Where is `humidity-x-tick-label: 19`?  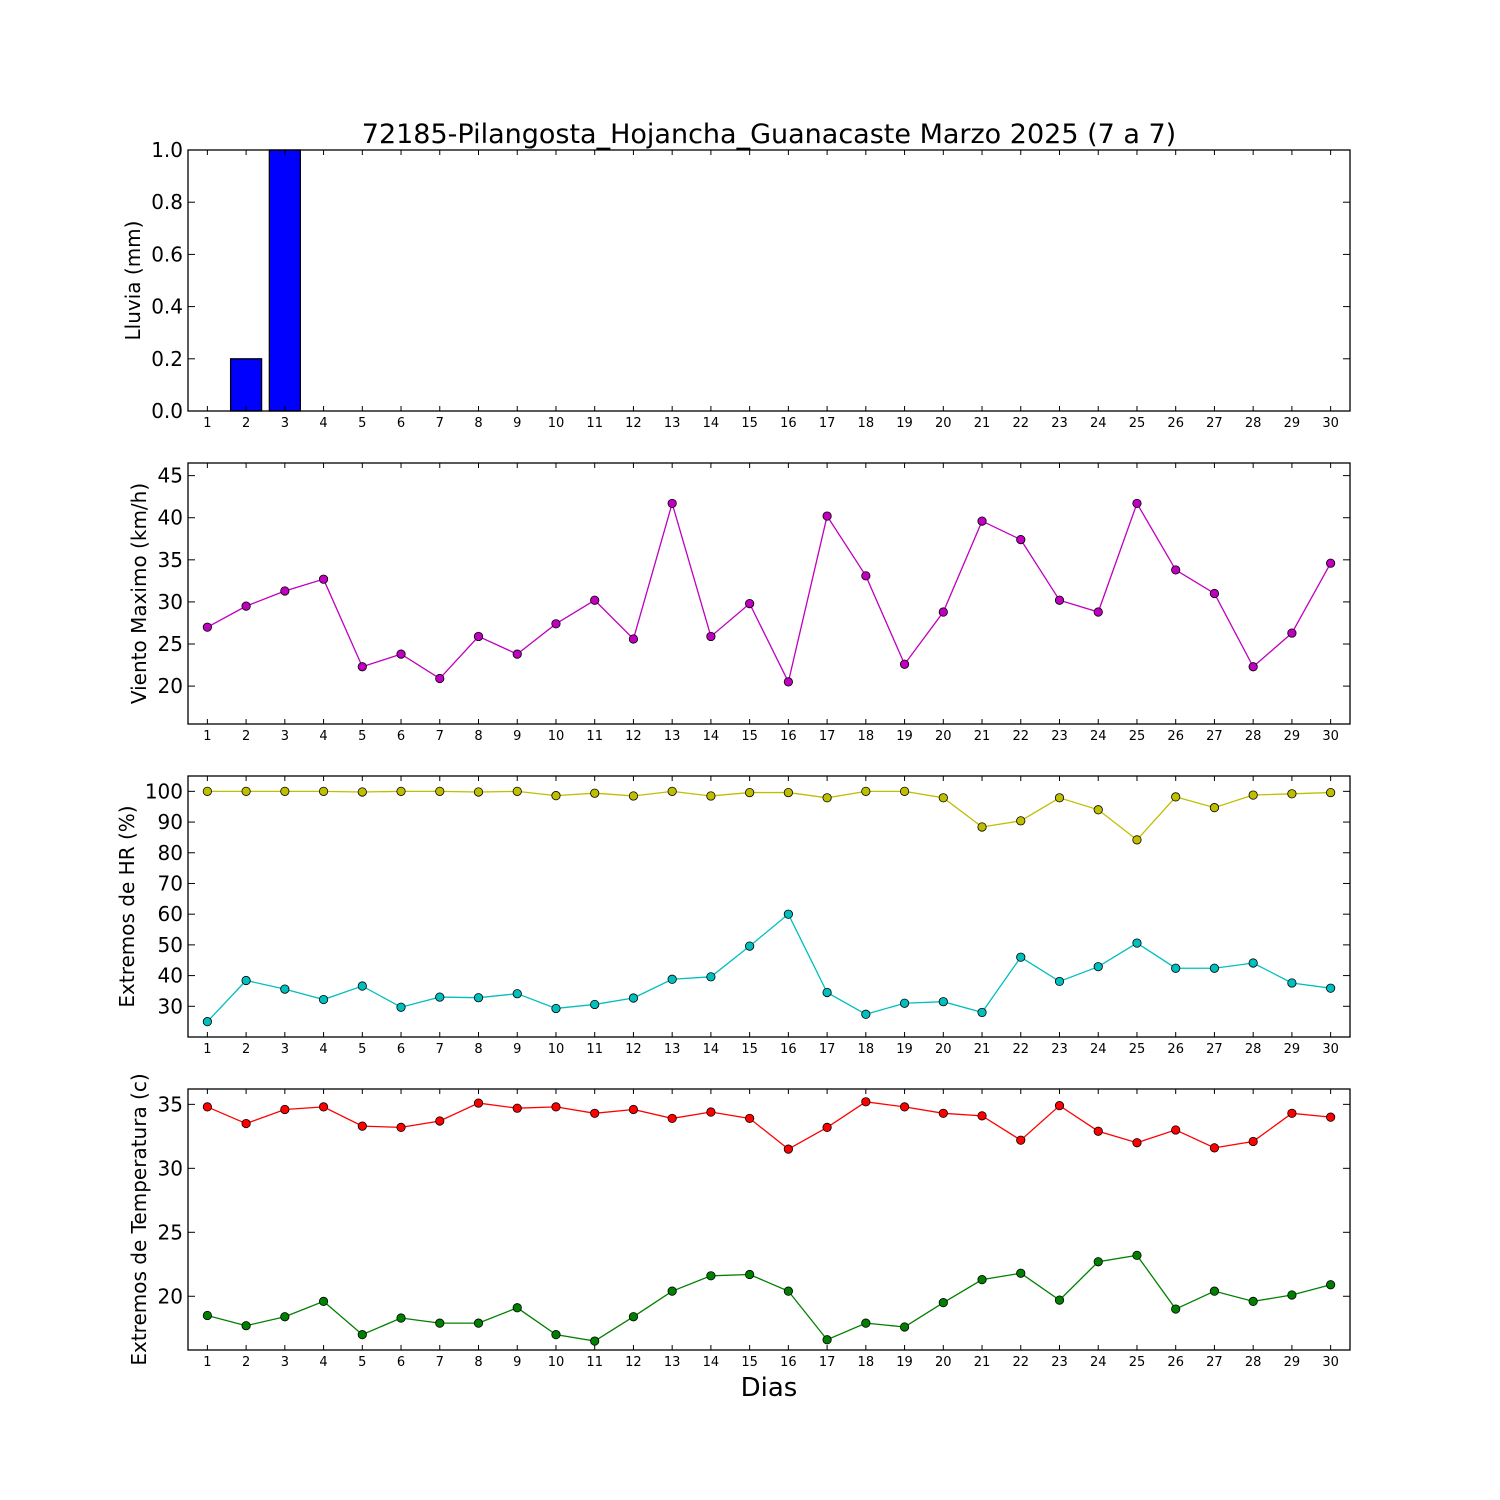 humidity-x-tick-label: 19 is located at coordinates (904, 1049).